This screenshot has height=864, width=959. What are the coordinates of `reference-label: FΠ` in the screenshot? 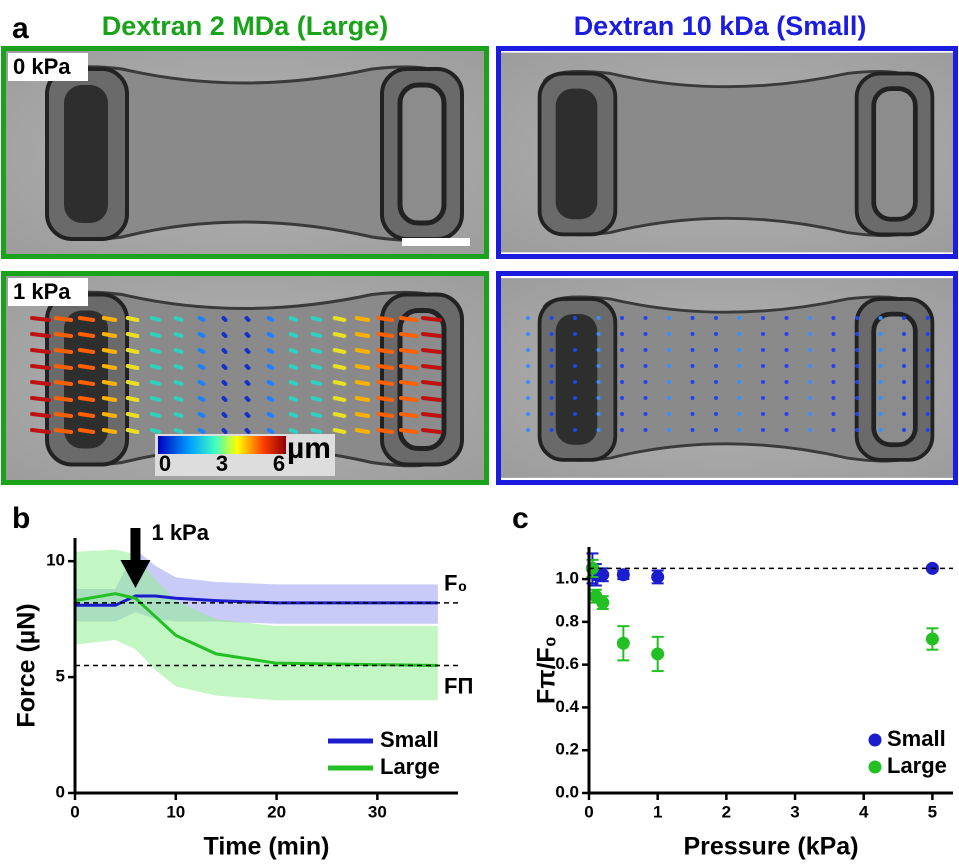 It's located at (458, 685).